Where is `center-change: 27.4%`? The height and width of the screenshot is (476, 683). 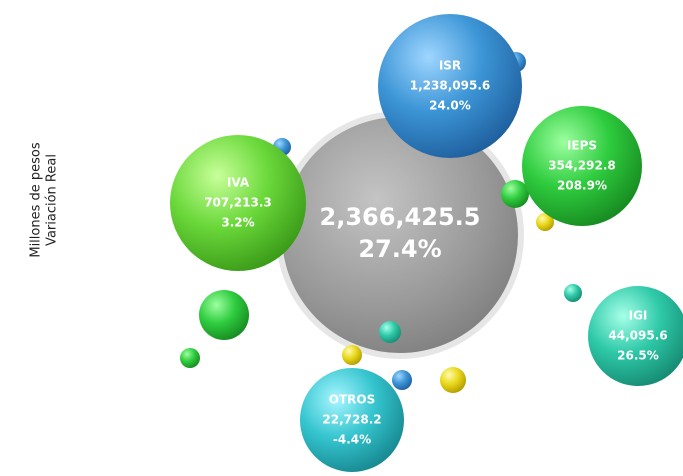
center-change: 27.4% is located at coordinates (399, 249).